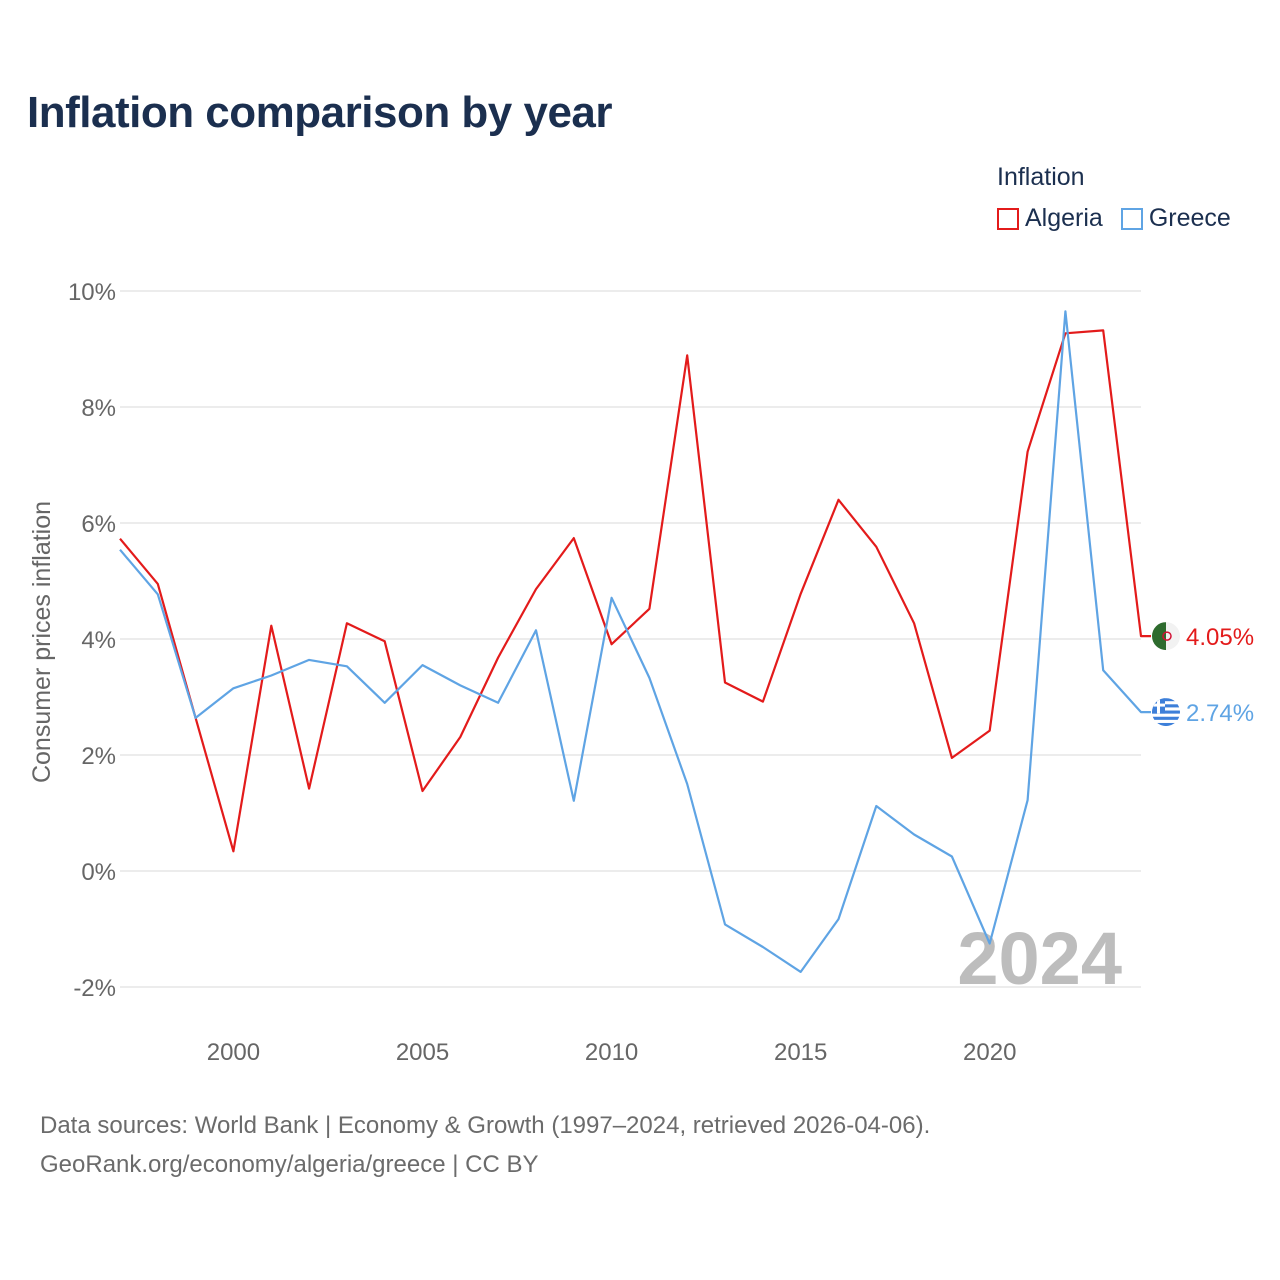 The image size is (1280, 1280). Describe the element at coordinates (98, 872) in the screenshot. I see `y-tick-label: 0%` at that location.